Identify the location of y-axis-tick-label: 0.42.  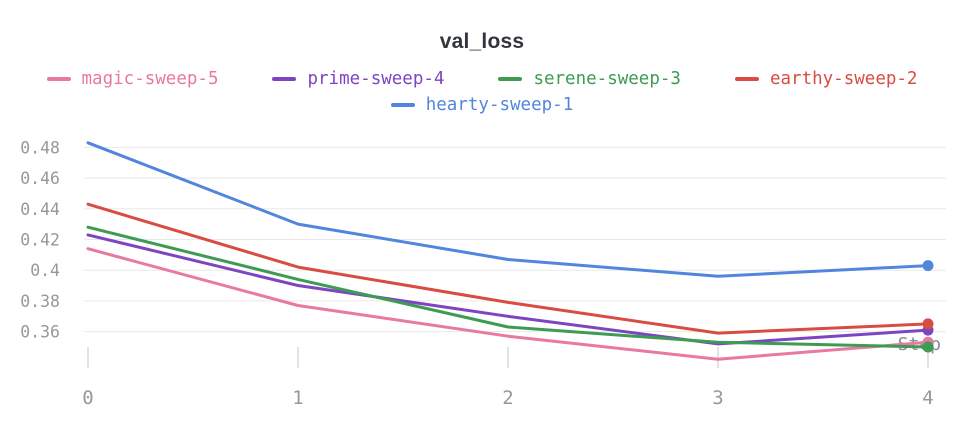
(40, 240).